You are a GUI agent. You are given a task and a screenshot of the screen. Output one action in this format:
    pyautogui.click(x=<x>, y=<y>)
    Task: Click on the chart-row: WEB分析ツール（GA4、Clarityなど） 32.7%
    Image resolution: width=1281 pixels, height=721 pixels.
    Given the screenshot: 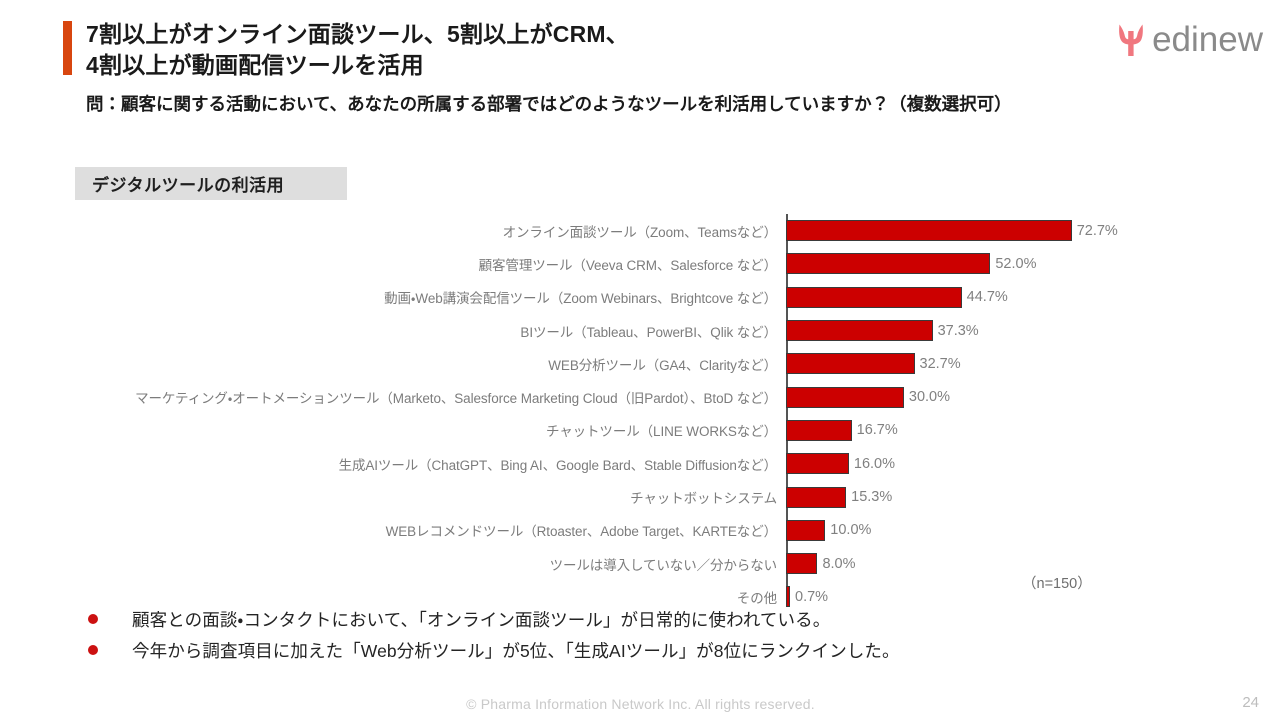 What is the action you would take?
    pyautogui.click(x=640, y=363)
    